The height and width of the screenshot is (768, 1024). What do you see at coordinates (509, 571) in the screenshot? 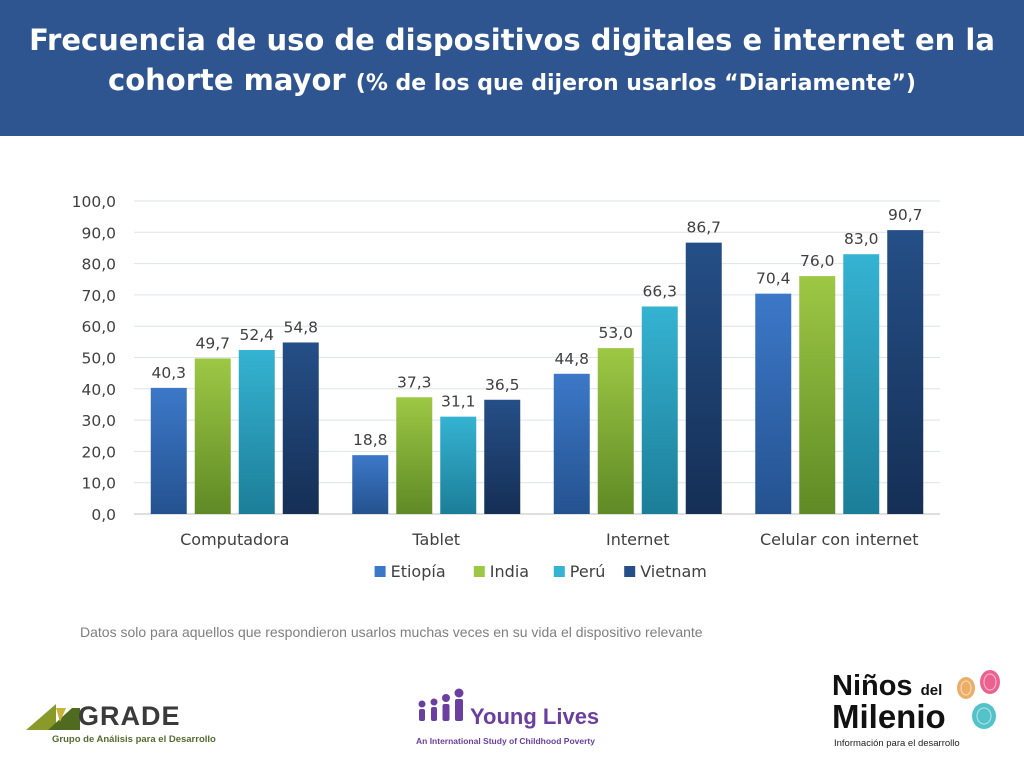
I see `legend-label: India` at bounding box center [509, 571].